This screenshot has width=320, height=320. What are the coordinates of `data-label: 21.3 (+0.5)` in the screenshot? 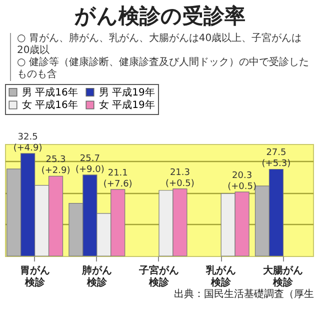 It's located at (180, 178).